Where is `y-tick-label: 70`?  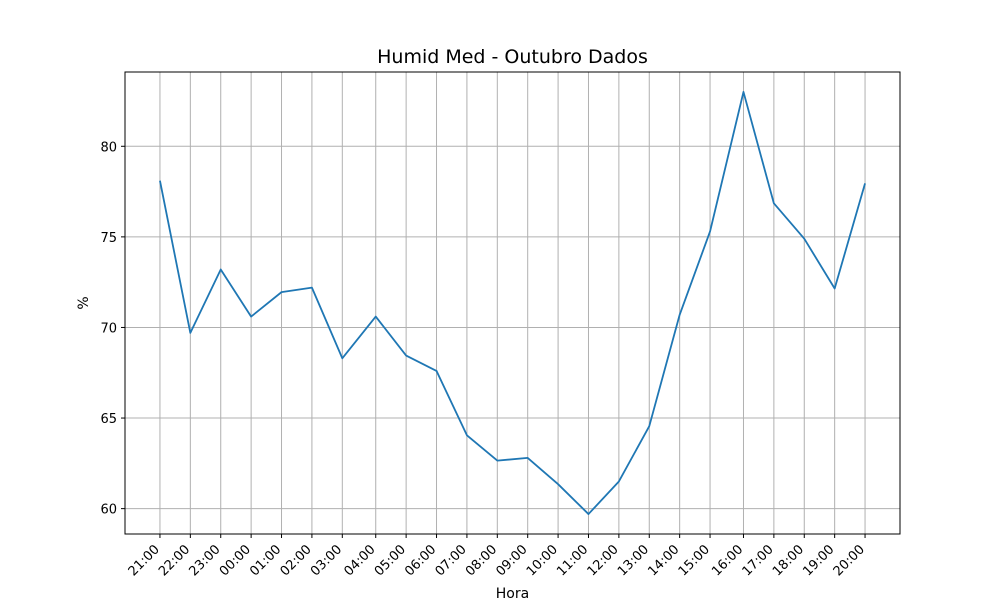 y-tick-label: 70 is located at coordinates (108, 328).